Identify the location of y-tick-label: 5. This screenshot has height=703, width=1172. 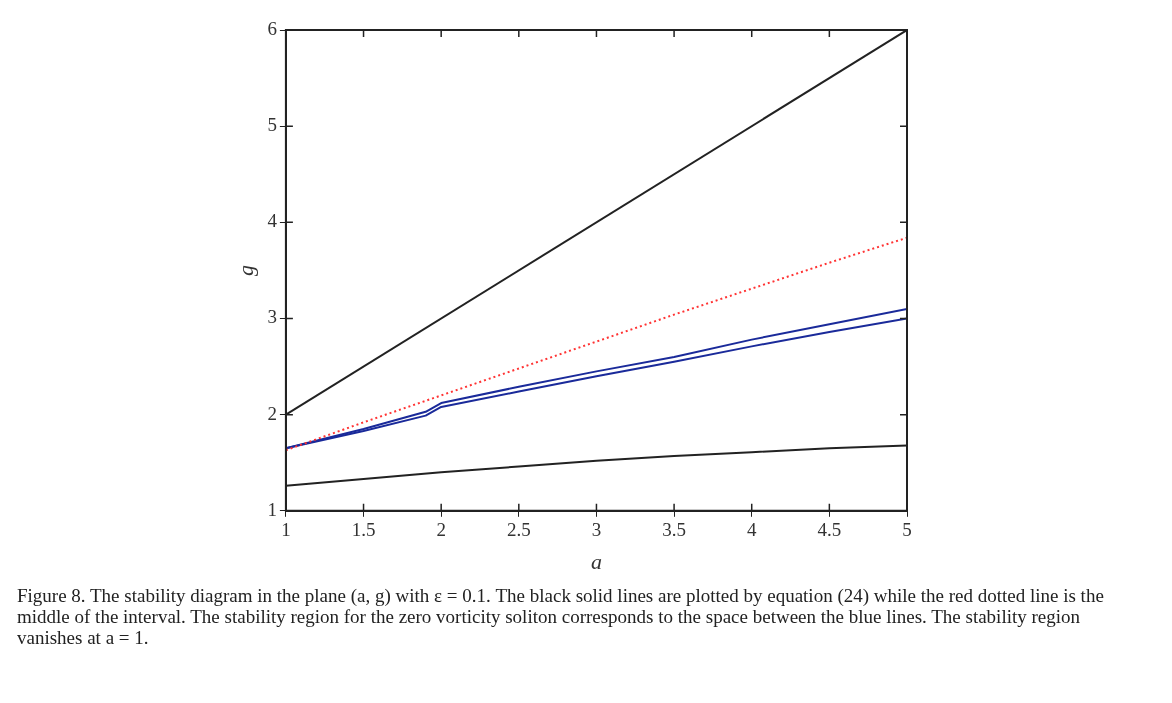
(272, 125).